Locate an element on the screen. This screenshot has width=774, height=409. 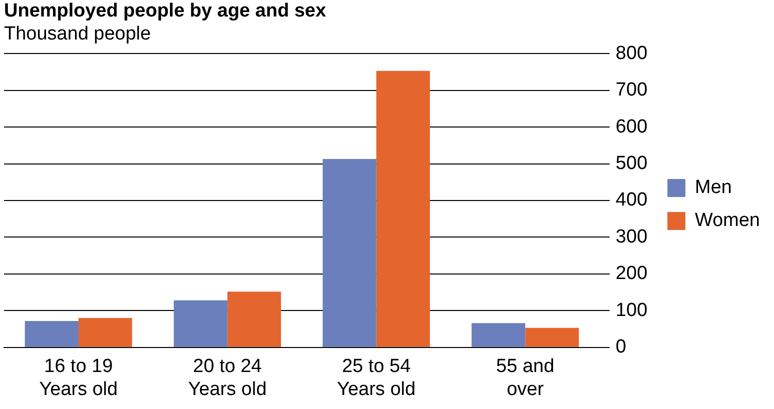
legend-label: Men is located at coordinates (713, 187).